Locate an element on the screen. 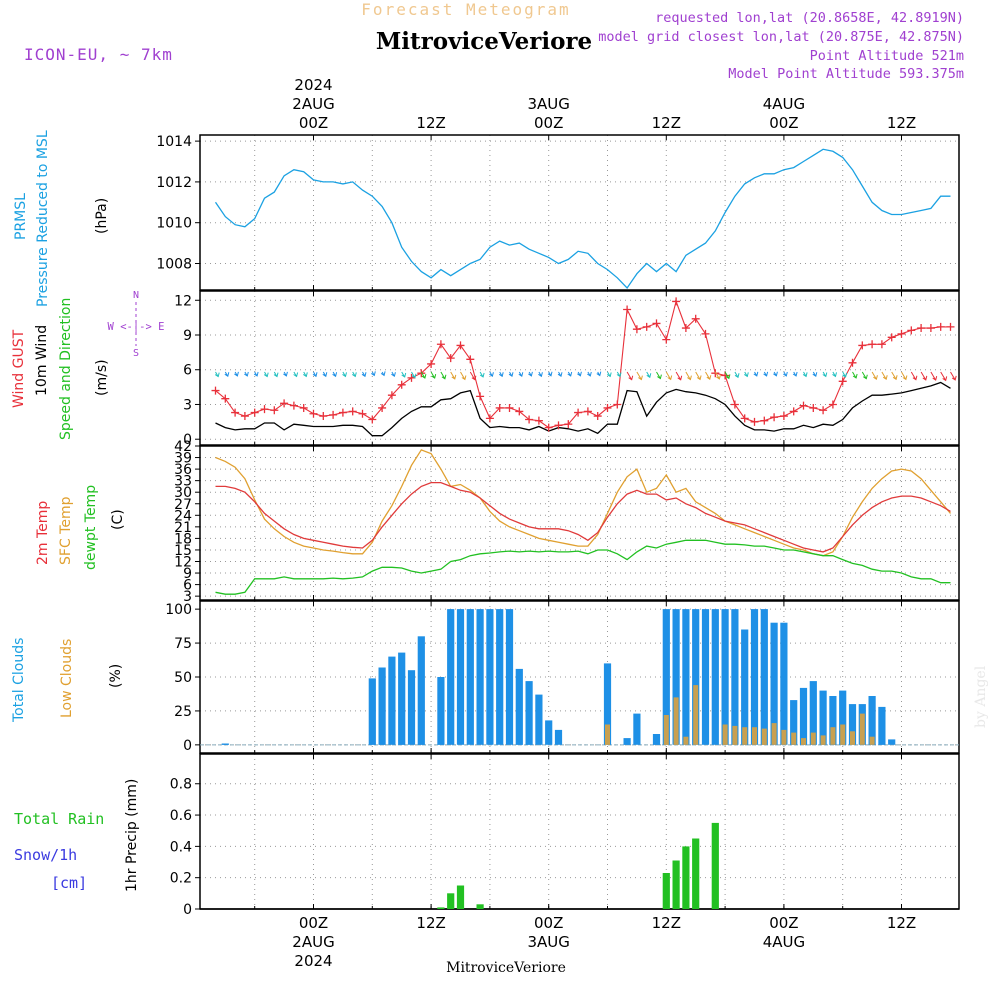 This screenshot has width=1000, height=1000. requested-coords: requested lon,lat (20.8658E, 42.8919N) is located at coordinates (809, 18).